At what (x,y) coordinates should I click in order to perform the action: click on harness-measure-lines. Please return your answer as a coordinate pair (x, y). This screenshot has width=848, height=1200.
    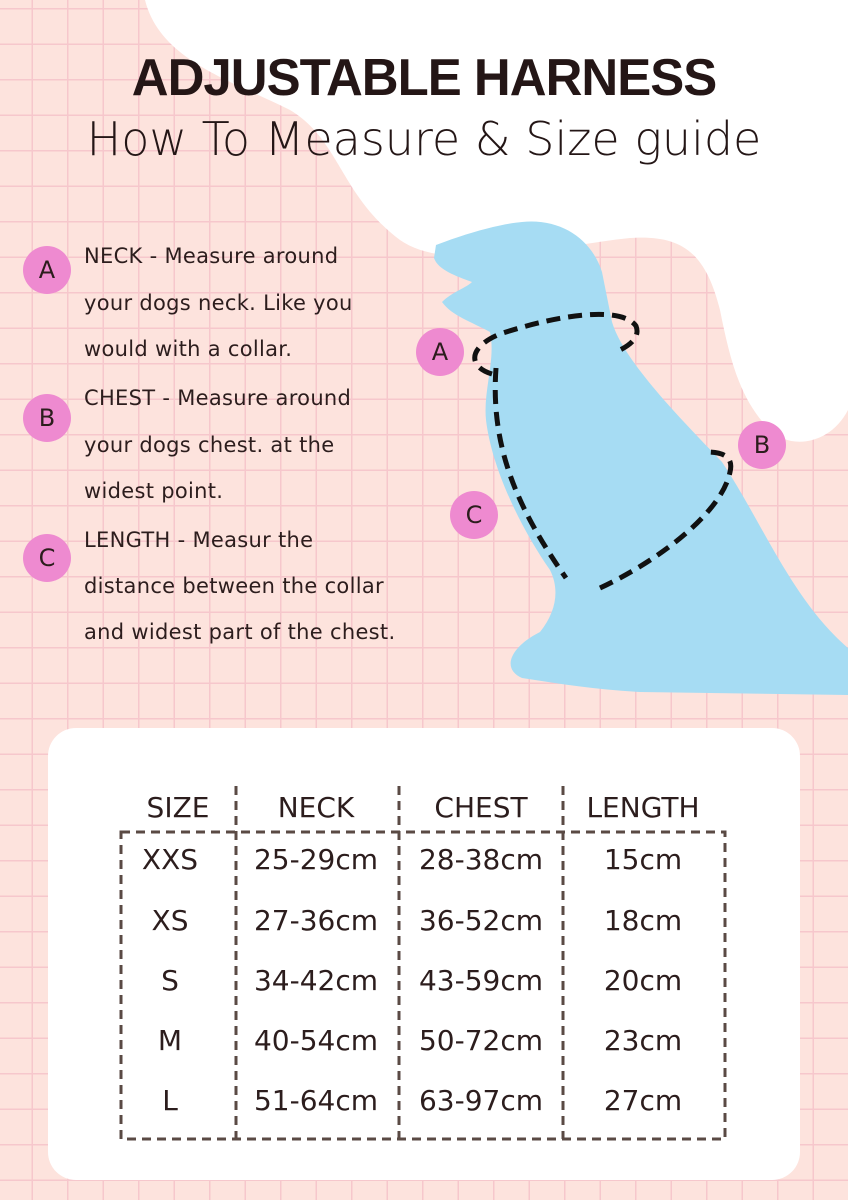
    Looking at the image, I should click on (603, 451).